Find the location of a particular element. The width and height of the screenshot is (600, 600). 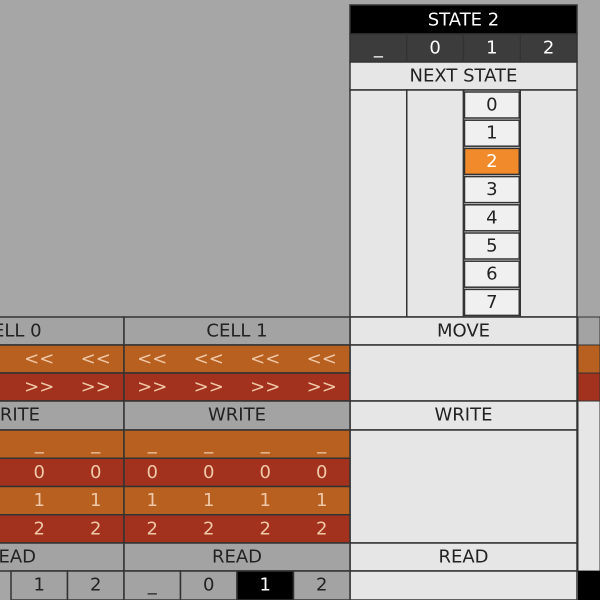

next-state-value: 6 is located at coordinates (491, 274).